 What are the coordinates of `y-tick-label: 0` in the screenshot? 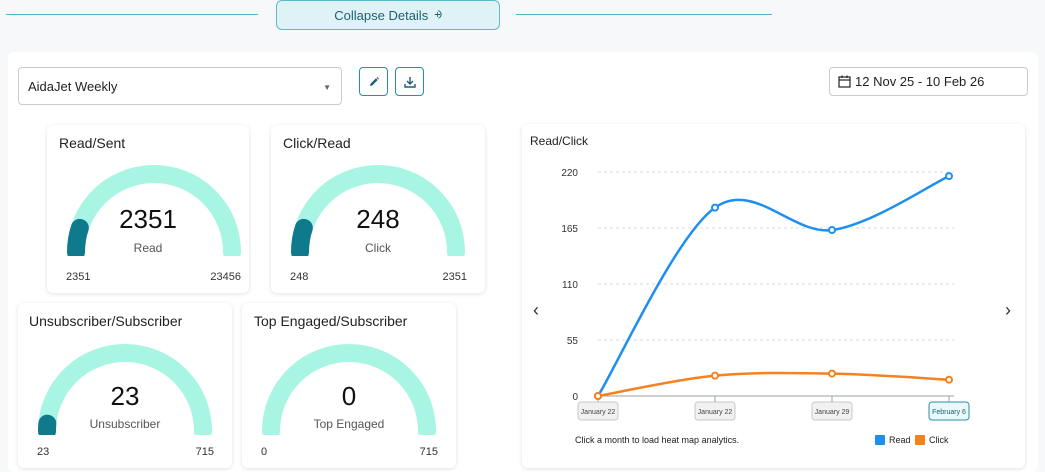 It's located at (575, 397).